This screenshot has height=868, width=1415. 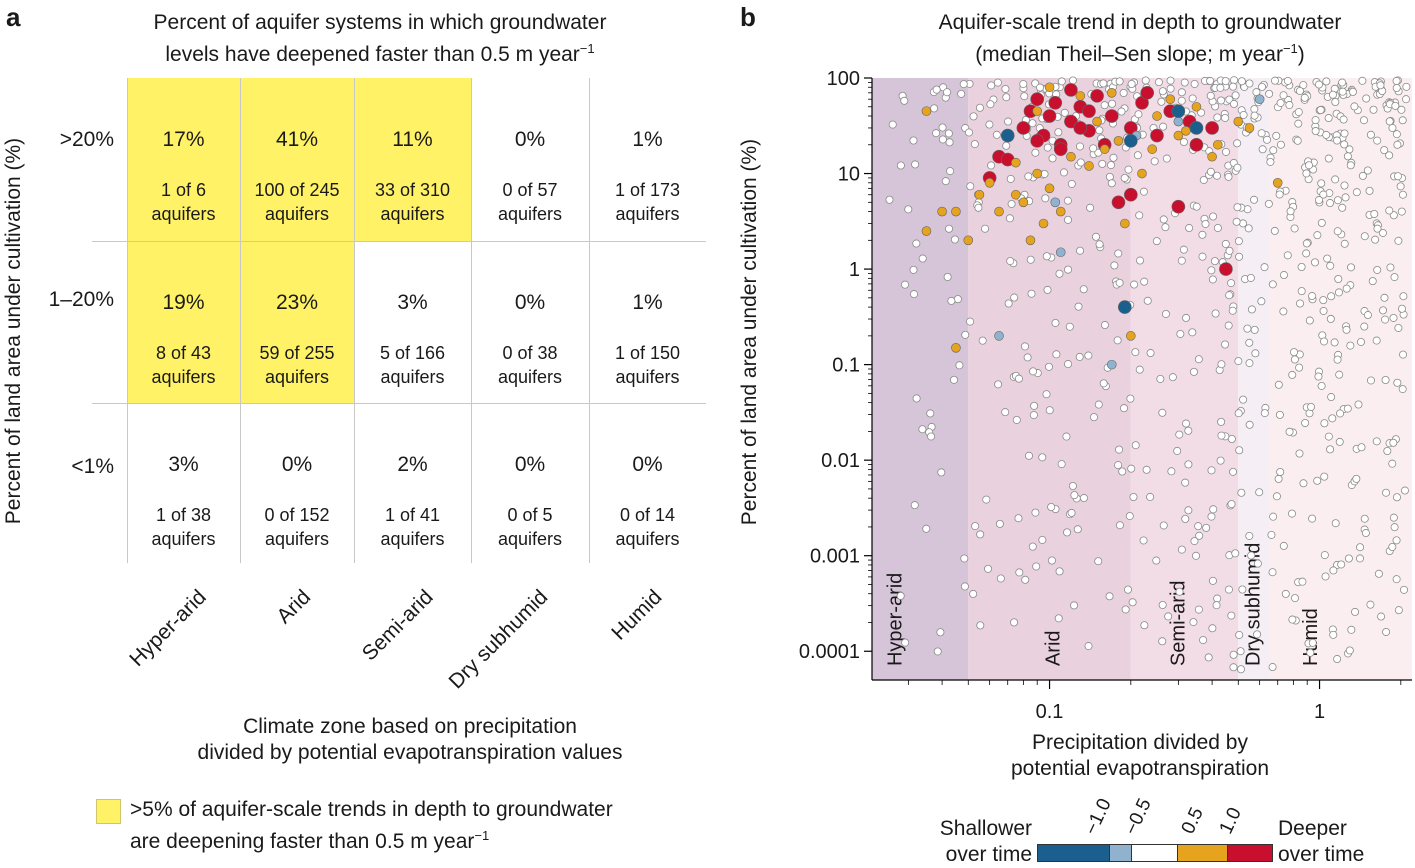 What do you see at coordinates (1140, 742) in the screenshot?
I see `panel-b-x-title-line1: Precipitation divided by` at bounding box center [1140, 742].